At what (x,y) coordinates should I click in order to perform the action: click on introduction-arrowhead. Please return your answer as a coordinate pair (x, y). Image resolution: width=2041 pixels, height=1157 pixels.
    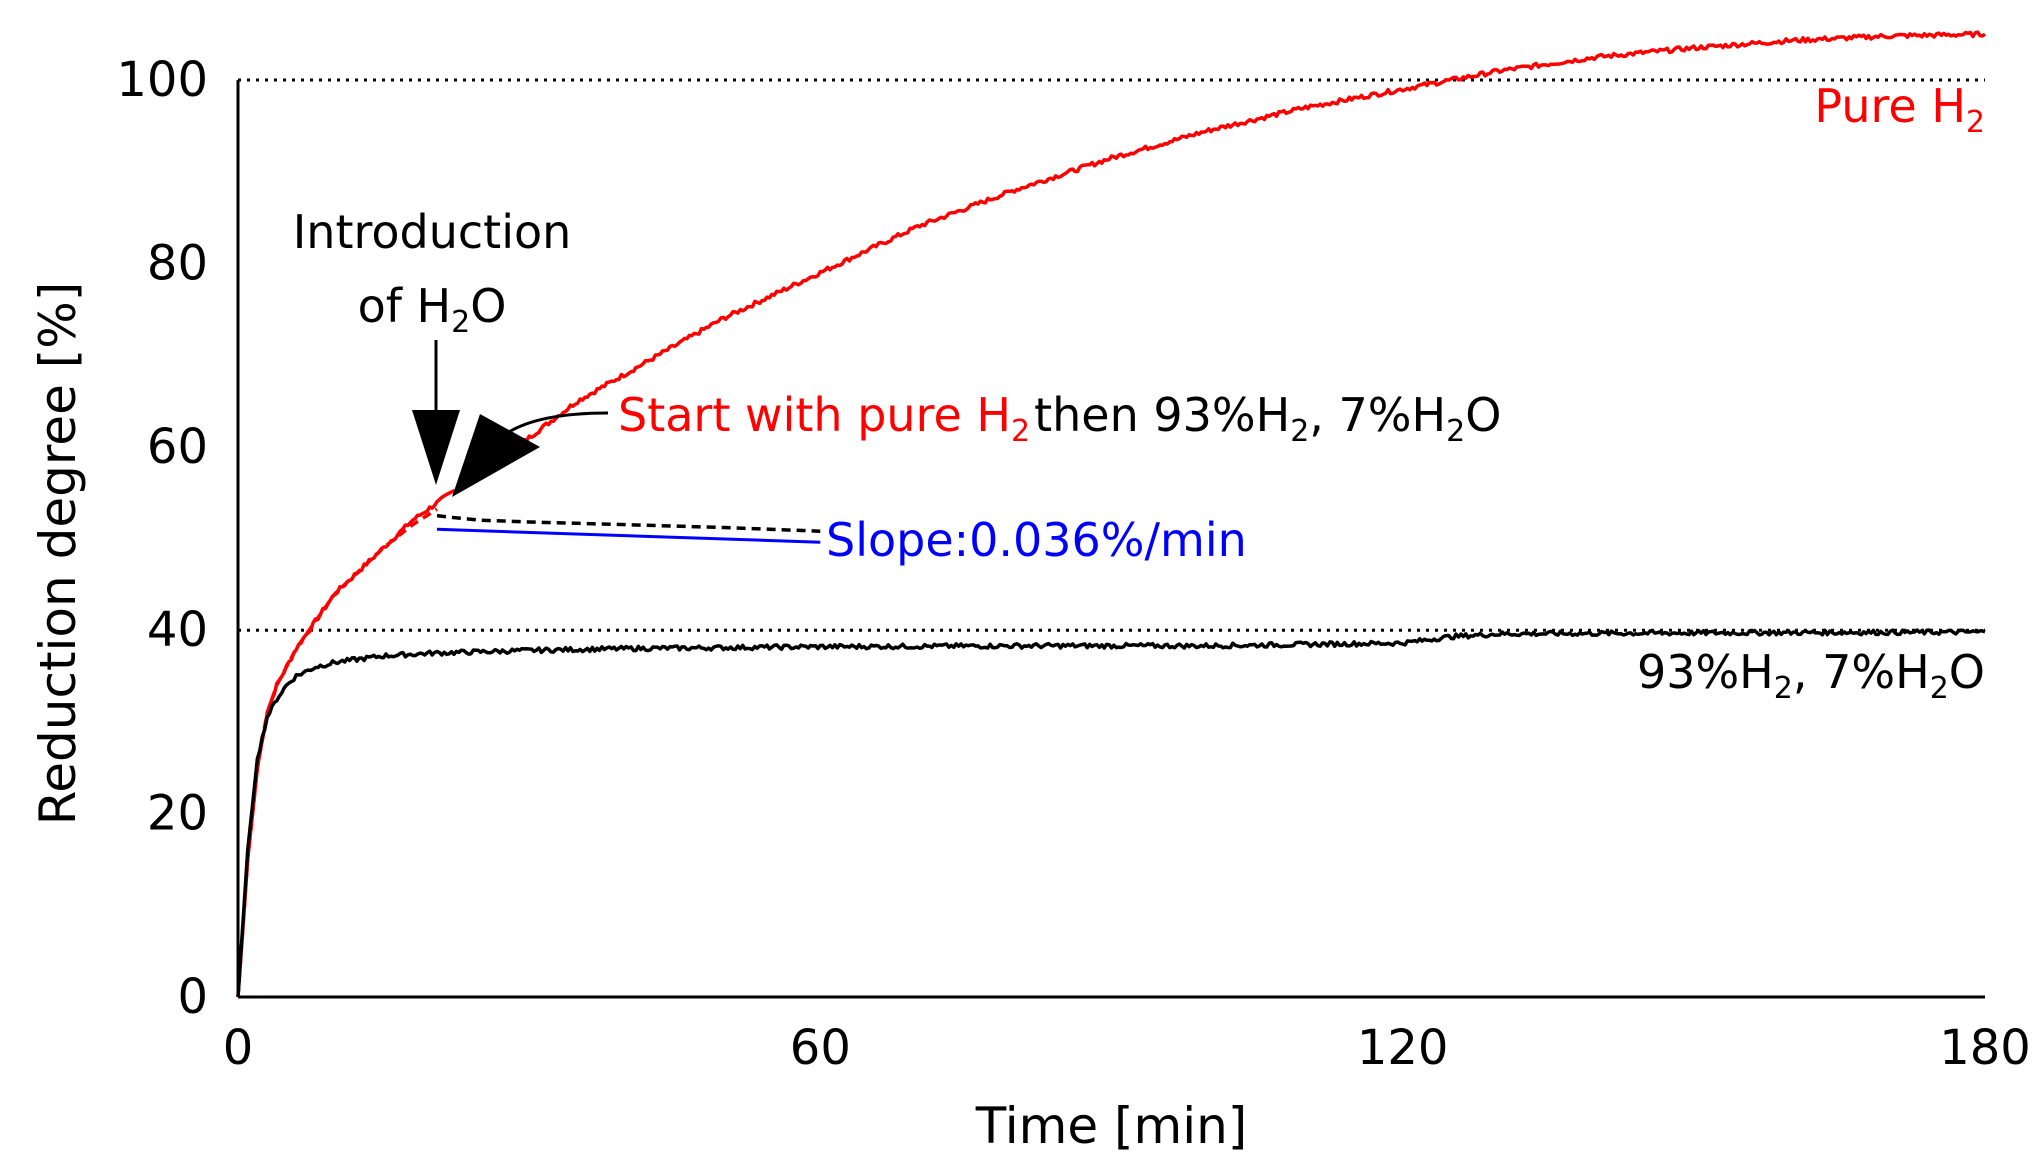
    Looking at the image, I should click on (436, 447).